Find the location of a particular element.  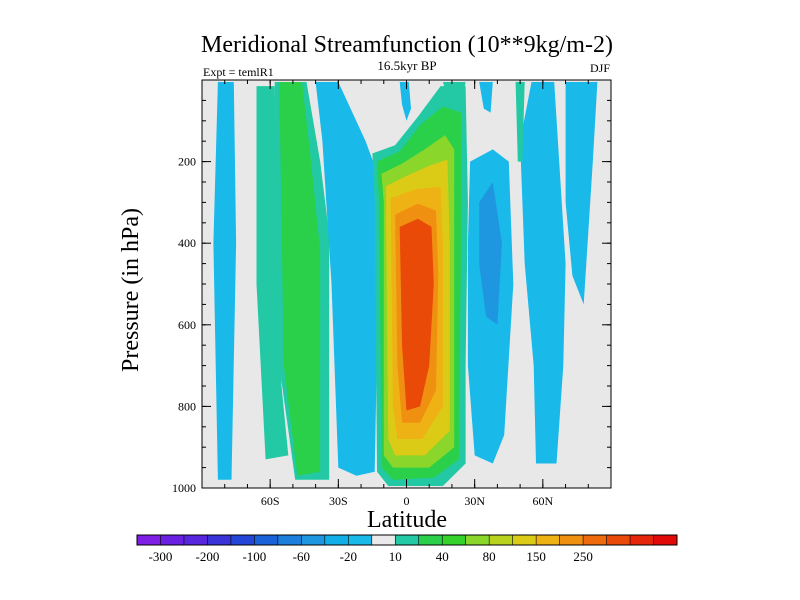

colorbar-label: -200 is located at coordinates (208, 556).